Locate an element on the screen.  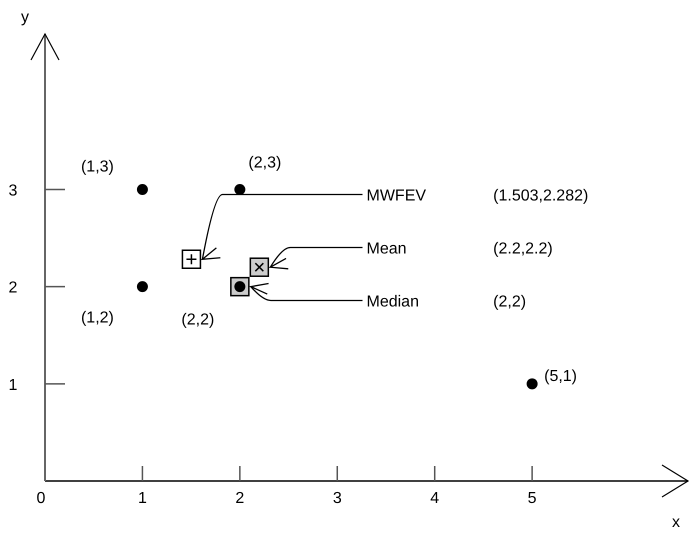
y-tick-label: 1 is located at coordinates (13, 385).